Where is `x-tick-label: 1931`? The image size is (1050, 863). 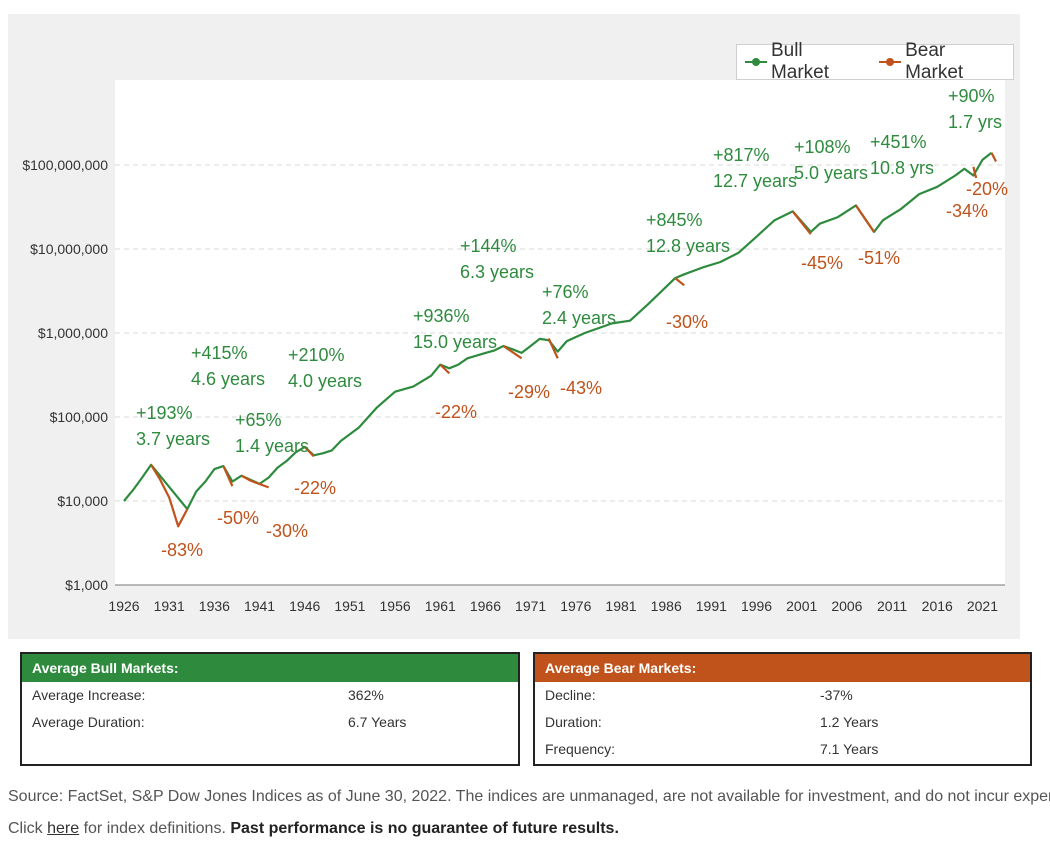 x-tick-label: 1931 is located at coordinates (169, 606).